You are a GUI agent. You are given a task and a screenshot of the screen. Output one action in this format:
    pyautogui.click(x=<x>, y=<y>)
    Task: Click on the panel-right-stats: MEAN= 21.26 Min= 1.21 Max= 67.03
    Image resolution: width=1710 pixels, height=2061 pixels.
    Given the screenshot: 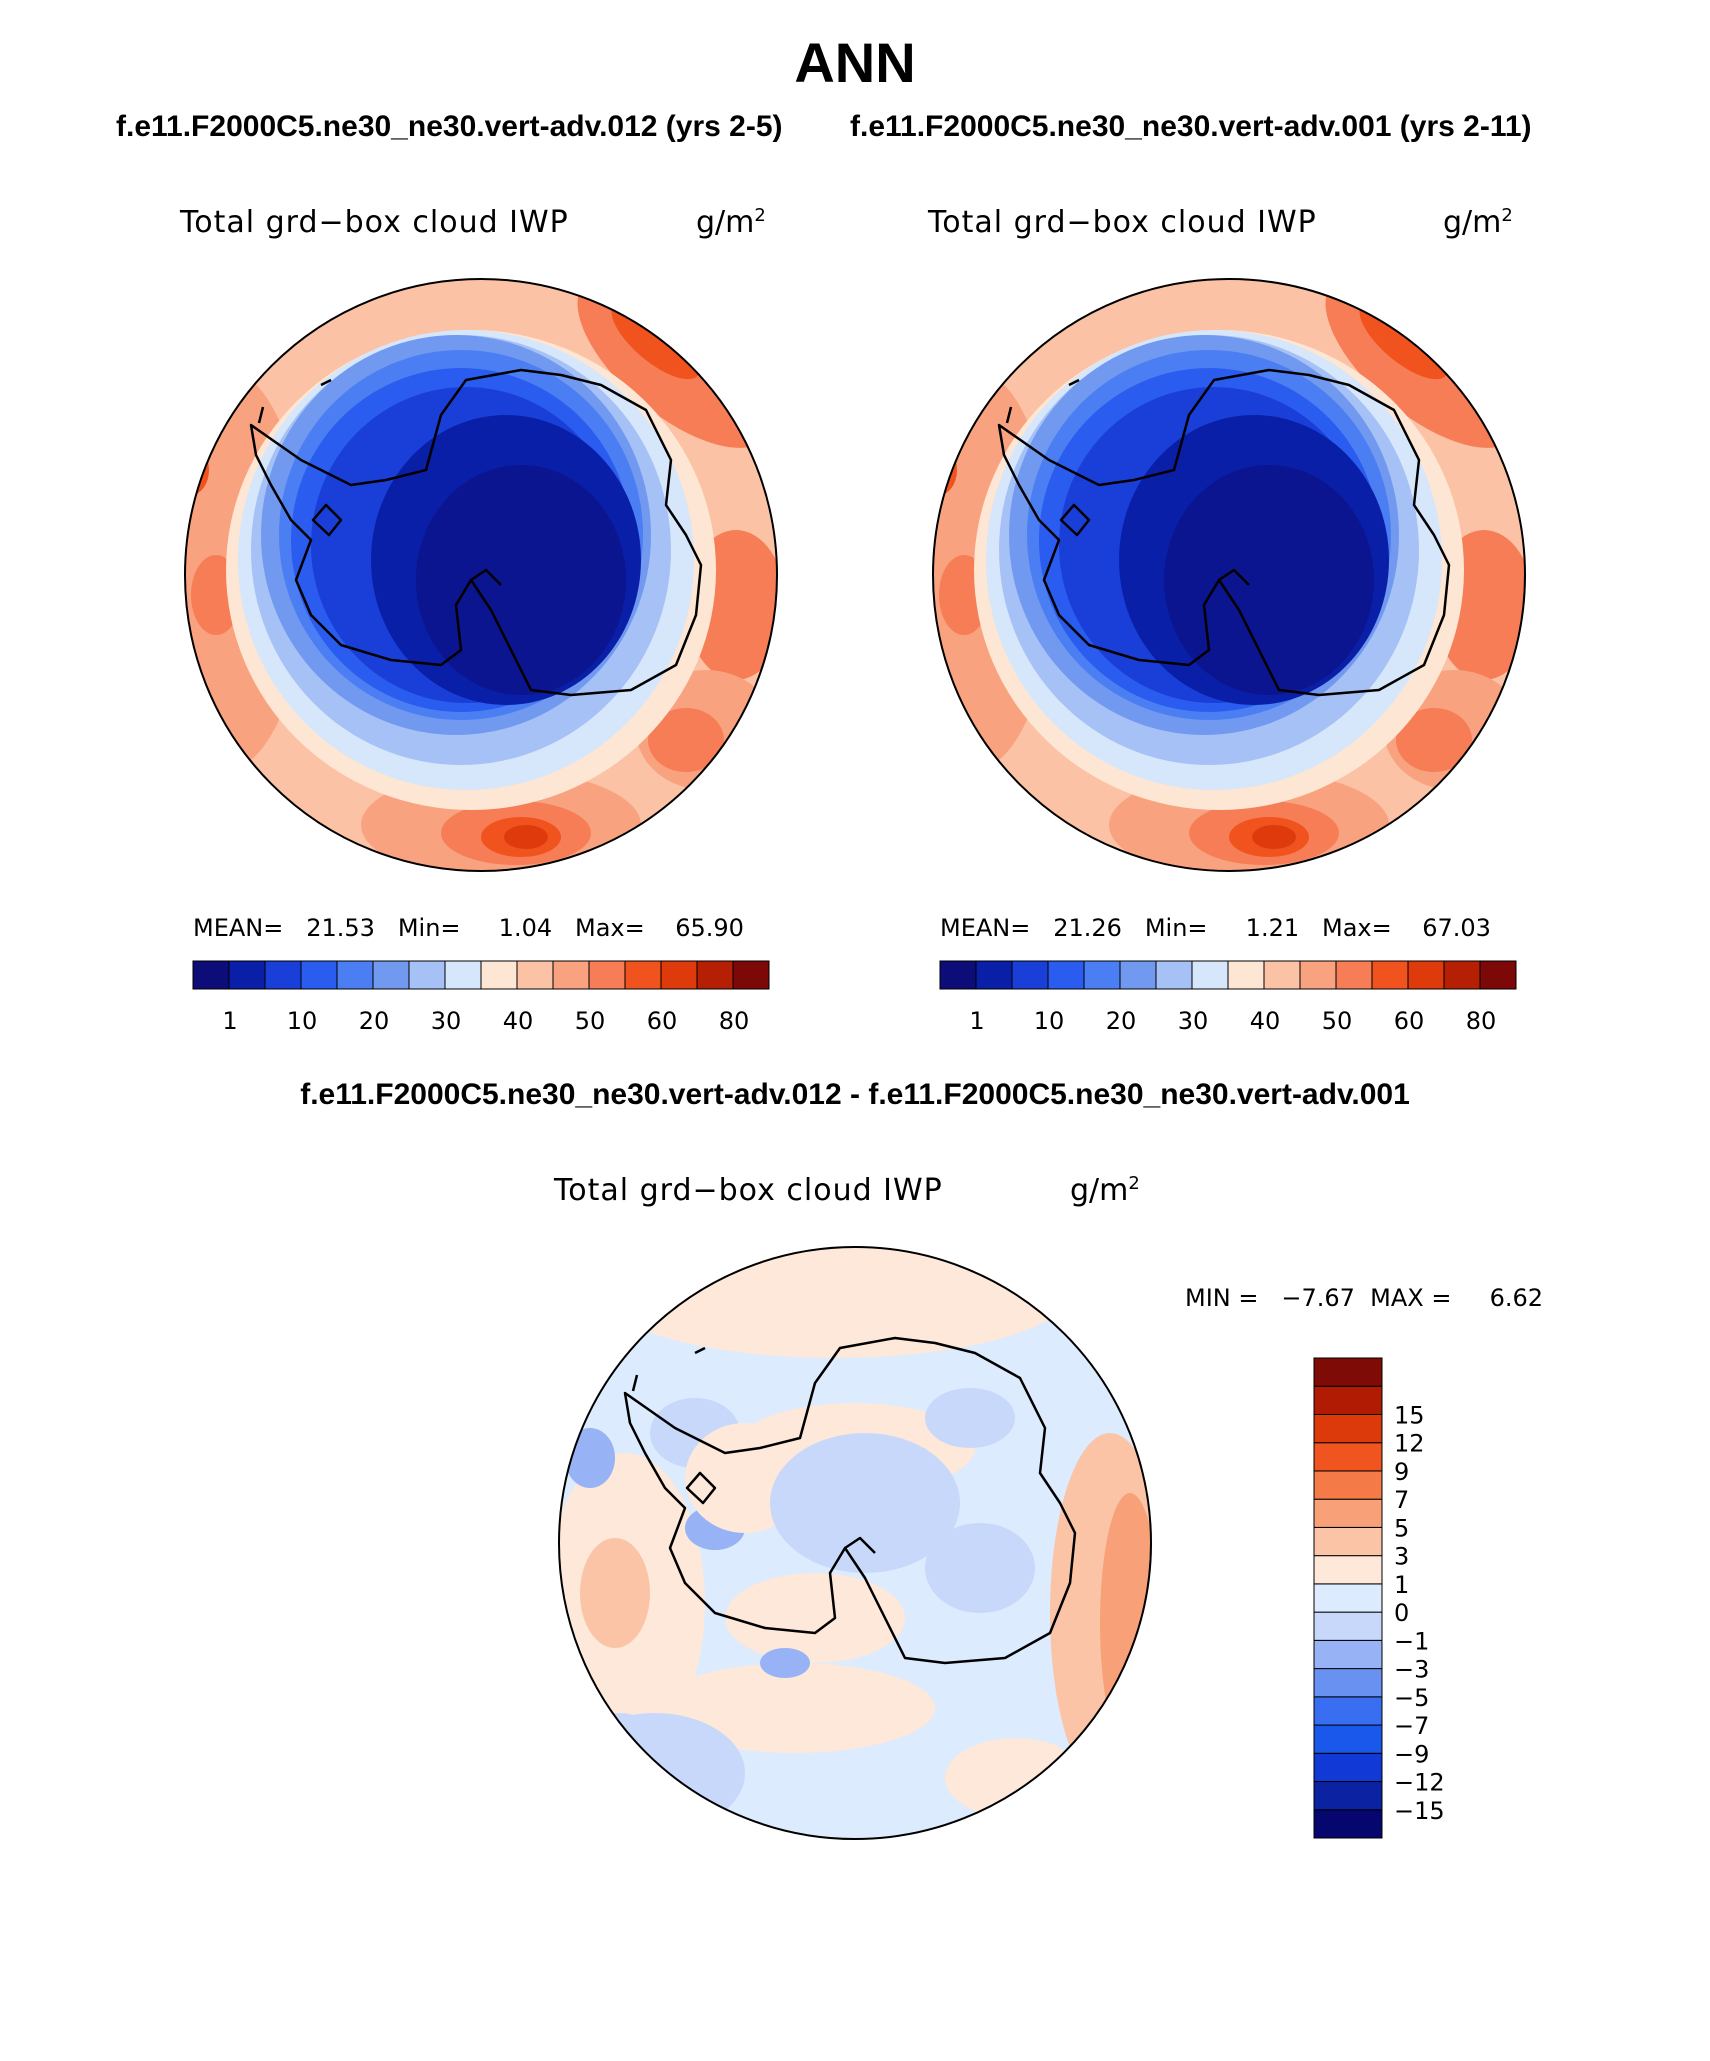 What is the action you would take?
    pyautogui.click(x=1215, y=928)
    